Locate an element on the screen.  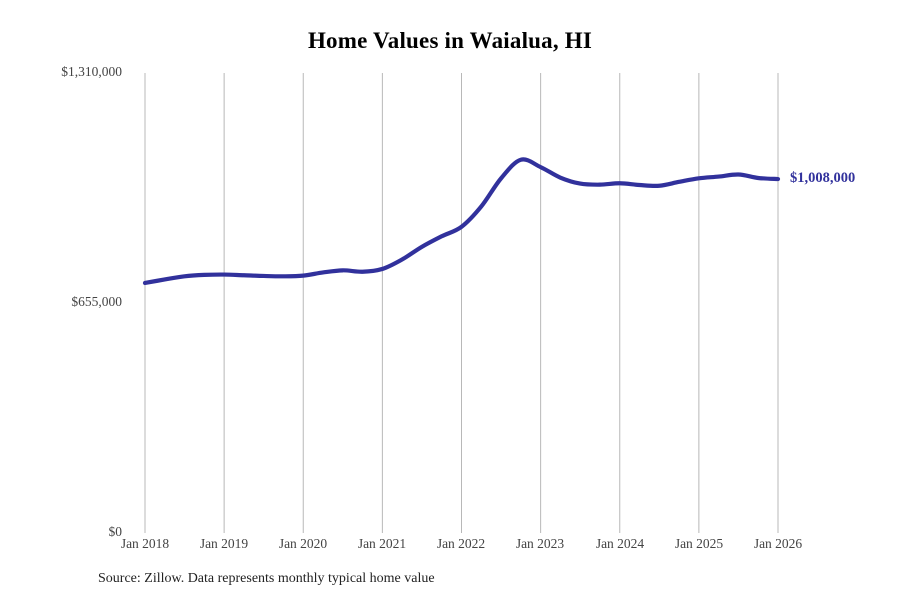
x-tick-label-jan-2022: Jan 2022 is located at coordinates (461, 543).